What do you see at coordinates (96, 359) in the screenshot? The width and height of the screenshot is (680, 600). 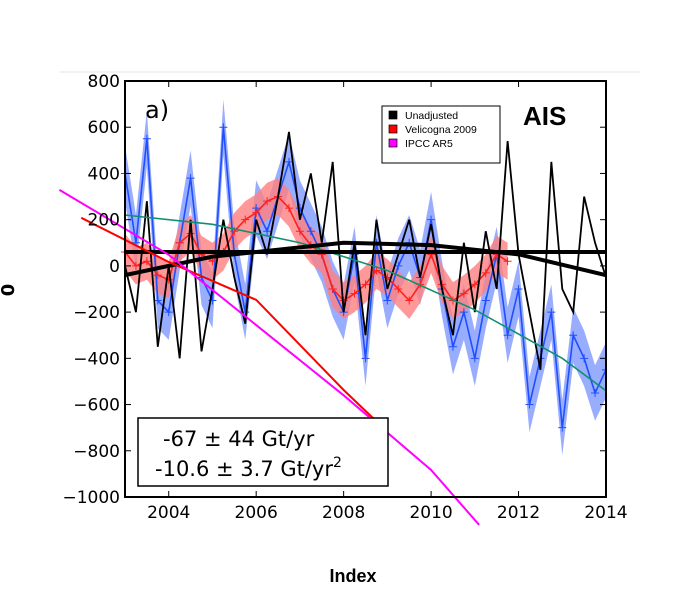 I see `y-tick-label: −400` at bounding box center [96, 359].